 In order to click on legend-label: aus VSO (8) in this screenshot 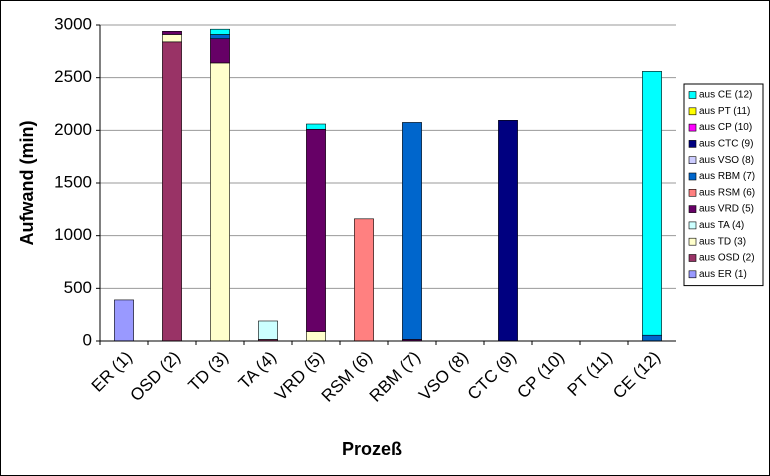, I will do `click(726, 160)`.